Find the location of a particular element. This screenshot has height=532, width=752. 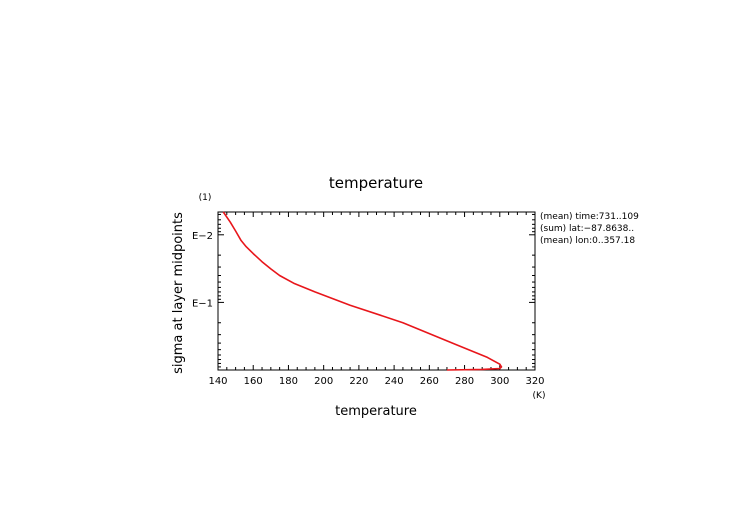

x-tick-label: 300 is located at coordinates (499, 381).